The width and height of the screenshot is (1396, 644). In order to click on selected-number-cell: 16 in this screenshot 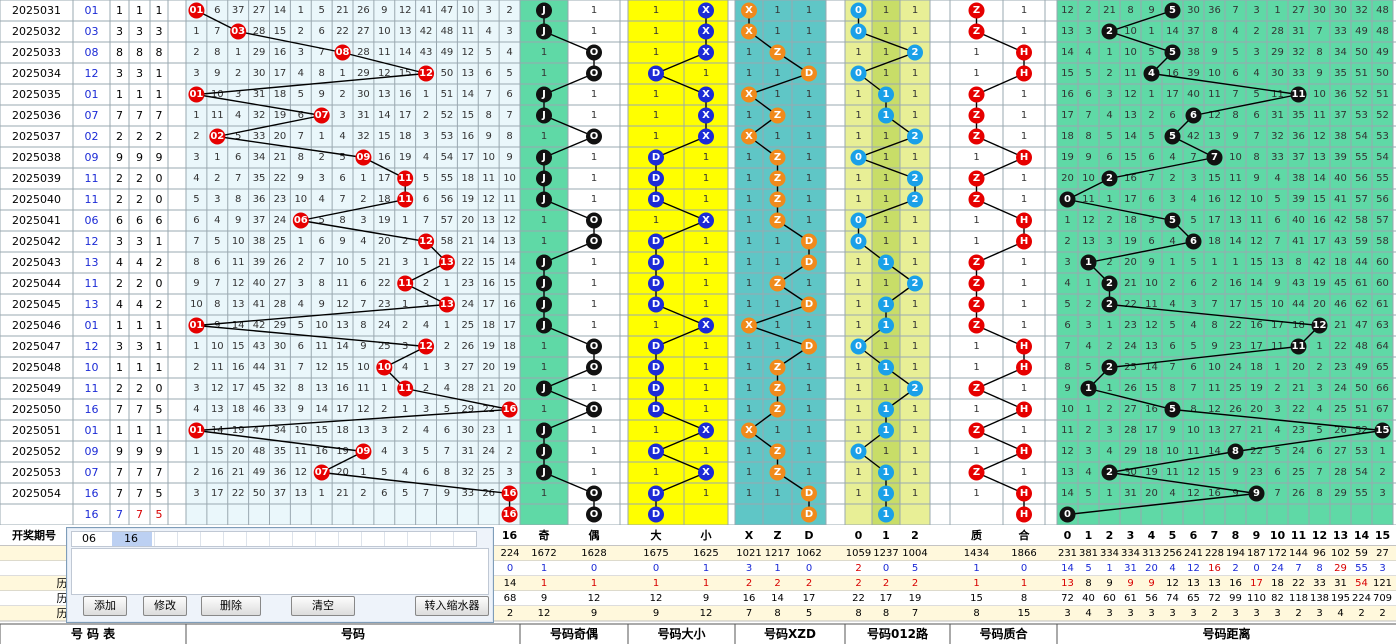, I will do `click(132, 539)`.